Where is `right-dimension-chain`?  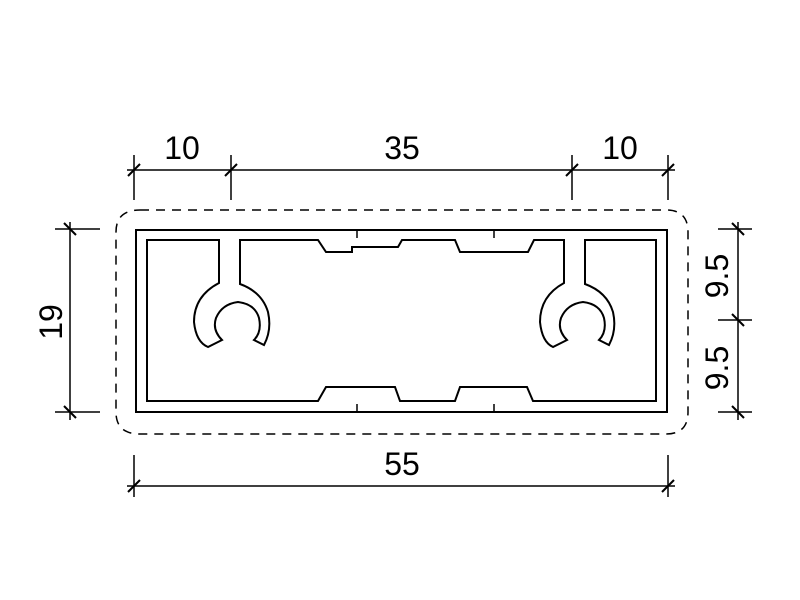
right-dimension-chain is located at coordinates (735, 321).